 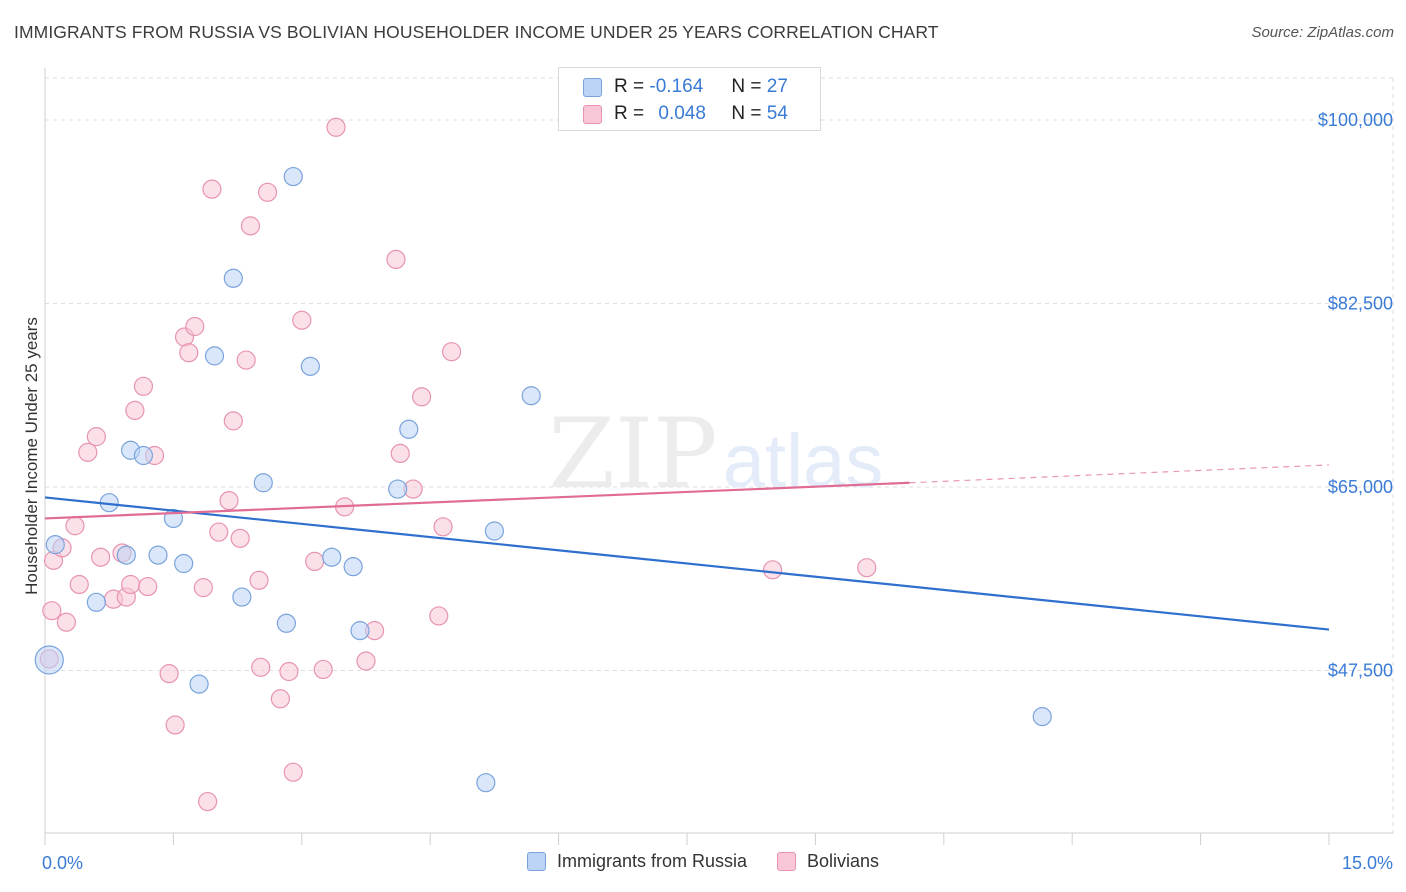 I want to click on legend-item-russia: Immigrants from Russia, so click(x=636, y=861).